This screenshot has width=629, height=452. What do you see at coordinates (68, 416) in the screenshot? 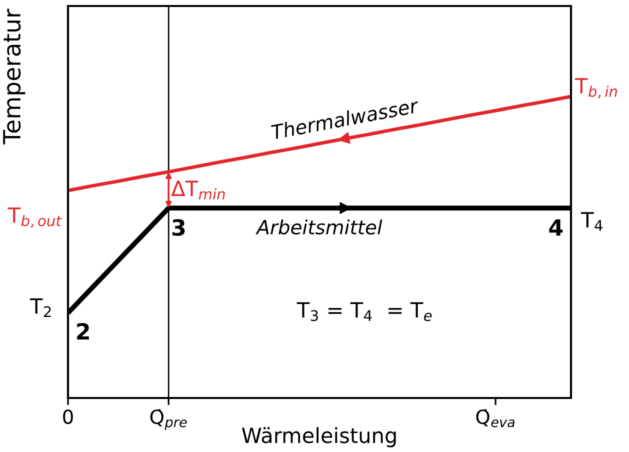
I see `x-tick-label: 0` at bounding box center [68, 416].